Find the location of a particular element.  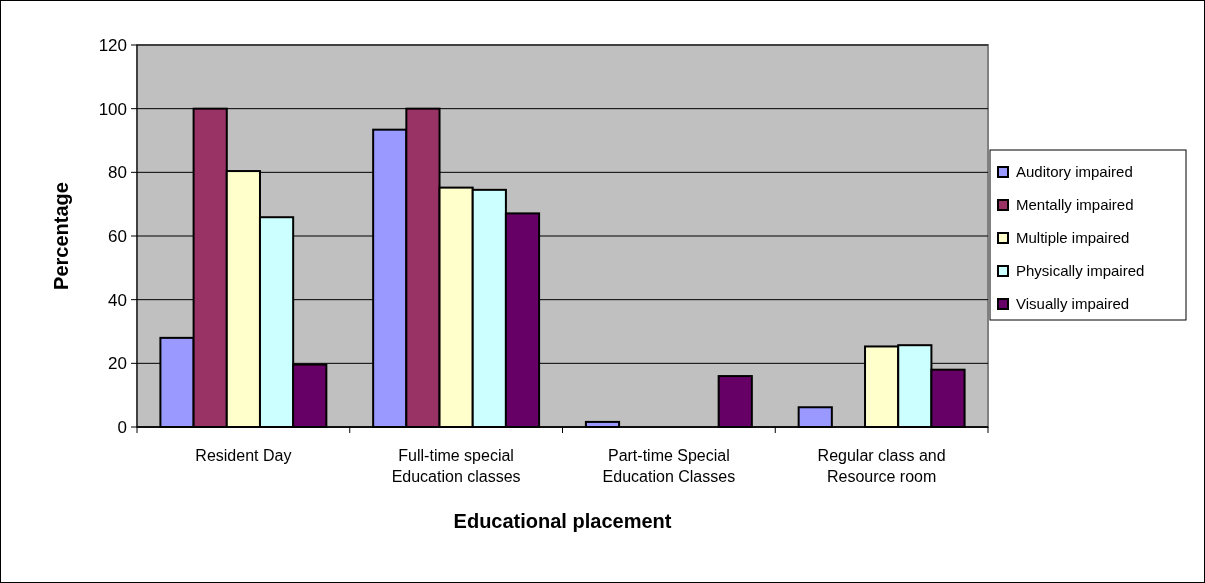

y-tick-label: 60 is located at coordinates (117, 236).